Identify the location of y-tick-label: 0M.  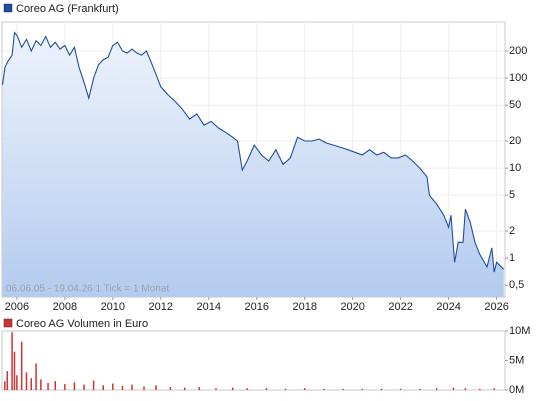
(516, 390).